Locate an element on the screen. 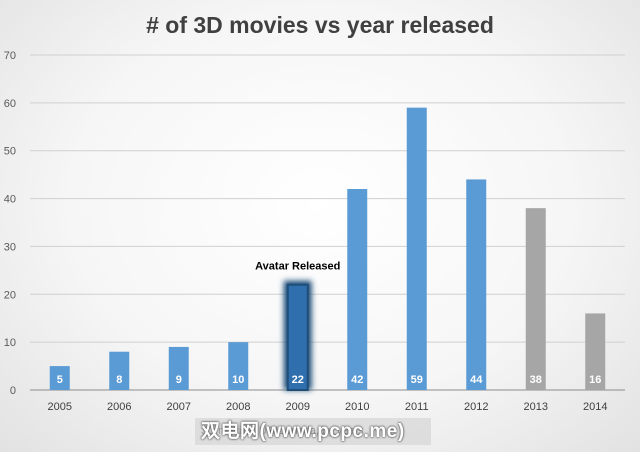 Image resolution: width=640 pixels, height=452 pixels. y-tick-label: 50 is located at coordinates (10, 152).